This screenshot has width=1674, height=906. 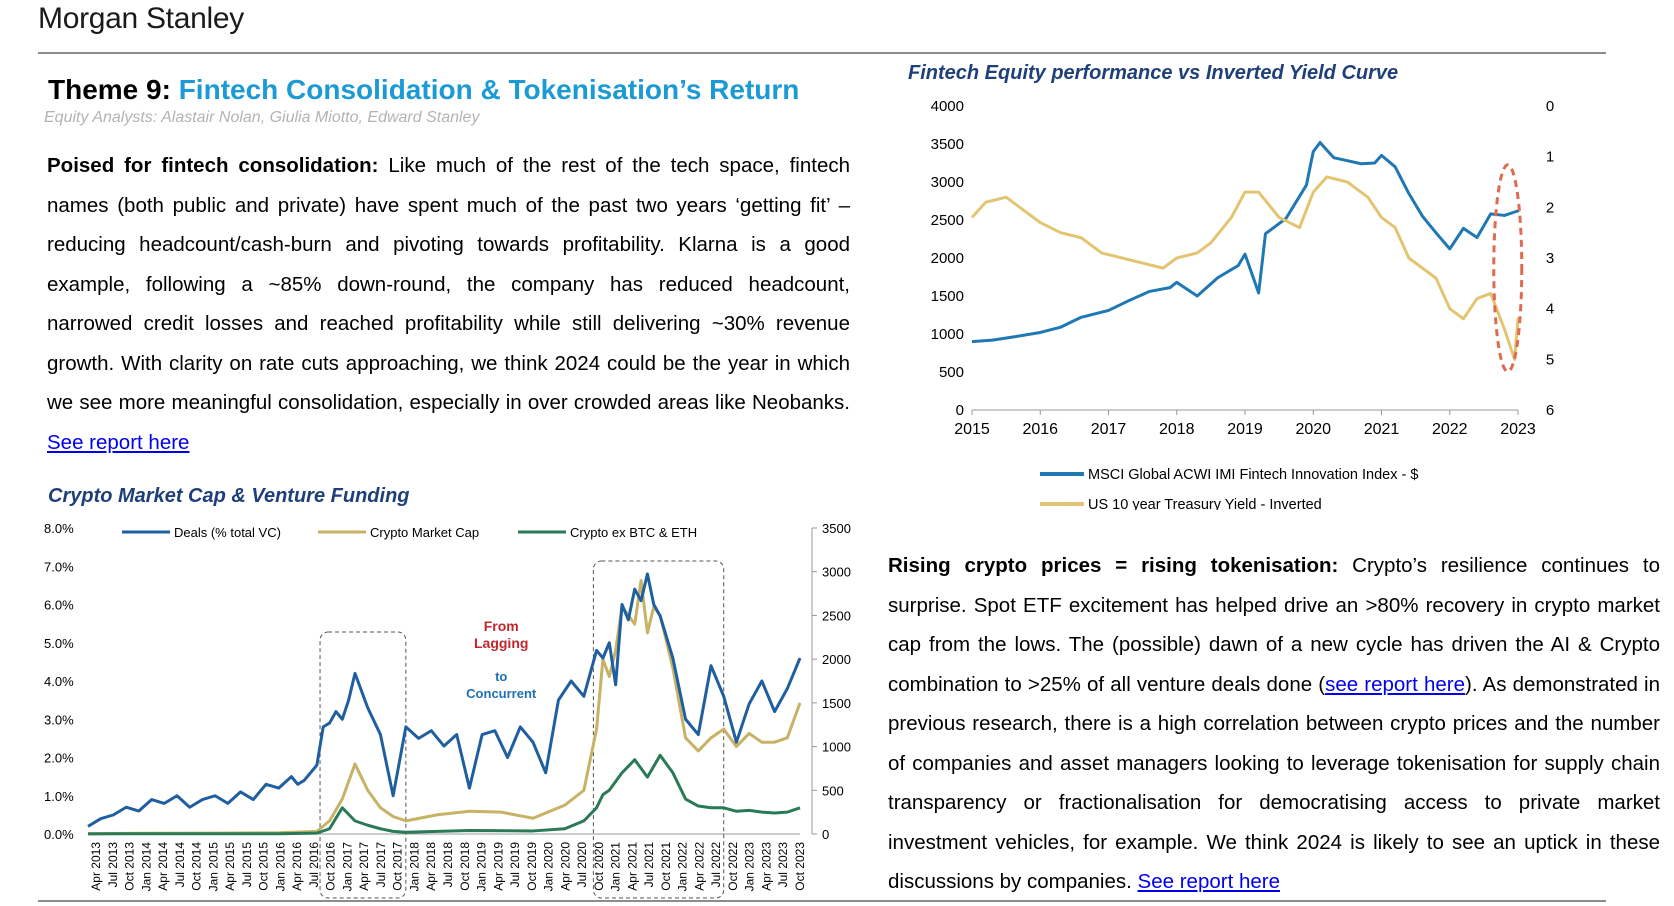 I want to click on x-tick-label: Oct 2015, so click(x=264, y=866).